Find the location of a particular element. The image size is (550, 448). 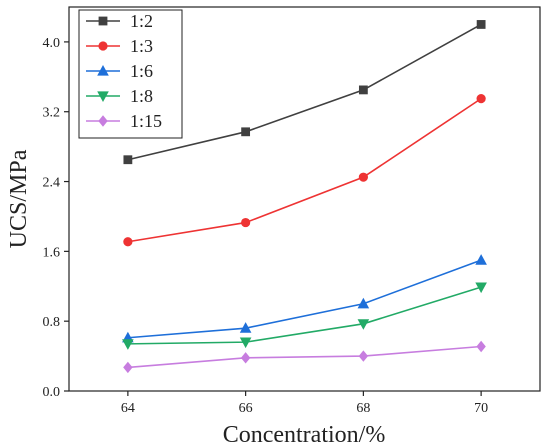

legend-entry: 1:2 is located at coordinates (119, 21).